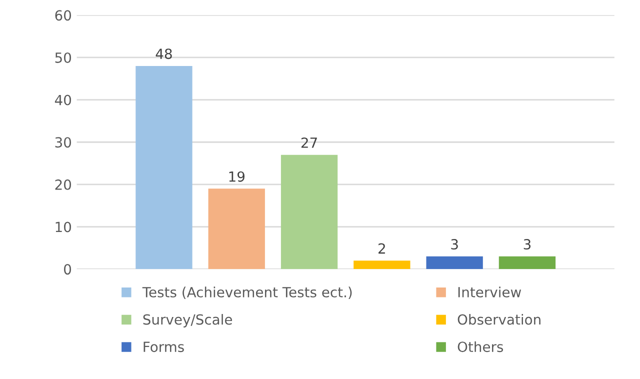  What do you see at coordinates (499, 319) in the screenshot?
I see `legend-label: Observation` at bounding box center [499, 319].